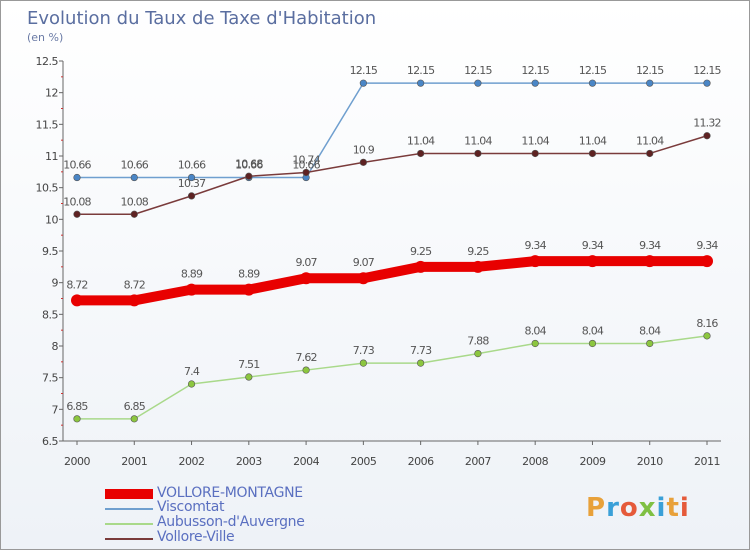 This screenshot has width=750, height=550. I want to click on data-label: 10.37, so click(192, 183).